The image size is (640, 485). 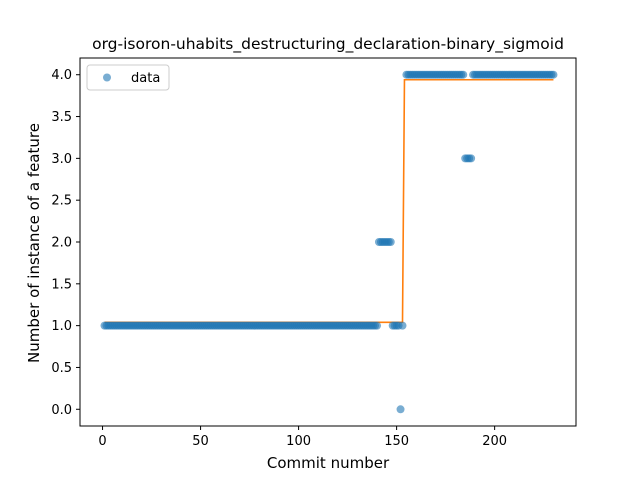 What do you see at coordinates (61, 201) in the screenshot?
I see `y-tick-label: 2.5` at bounding box center [61, 201].